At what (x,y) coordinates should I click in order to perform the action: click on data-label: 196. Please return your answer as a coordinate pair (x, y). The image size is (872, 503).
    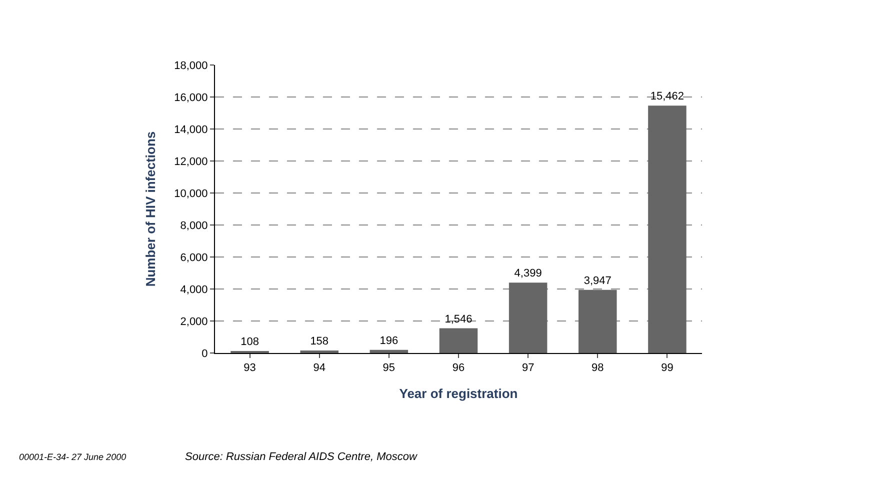
    Looking at the image, I should click on (389, 340).